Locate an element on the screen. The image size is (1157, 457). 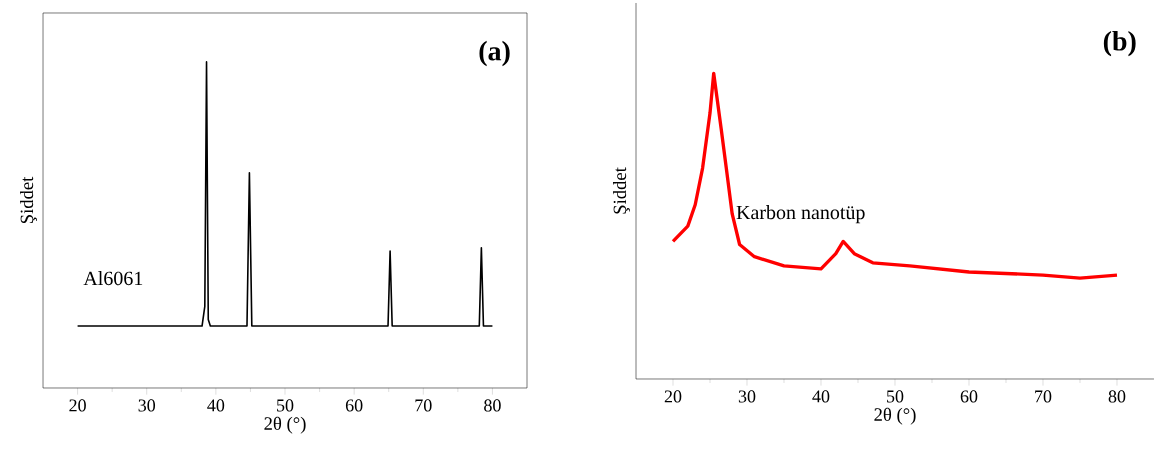
annotation: (a) is located at coordinates (494, 53).